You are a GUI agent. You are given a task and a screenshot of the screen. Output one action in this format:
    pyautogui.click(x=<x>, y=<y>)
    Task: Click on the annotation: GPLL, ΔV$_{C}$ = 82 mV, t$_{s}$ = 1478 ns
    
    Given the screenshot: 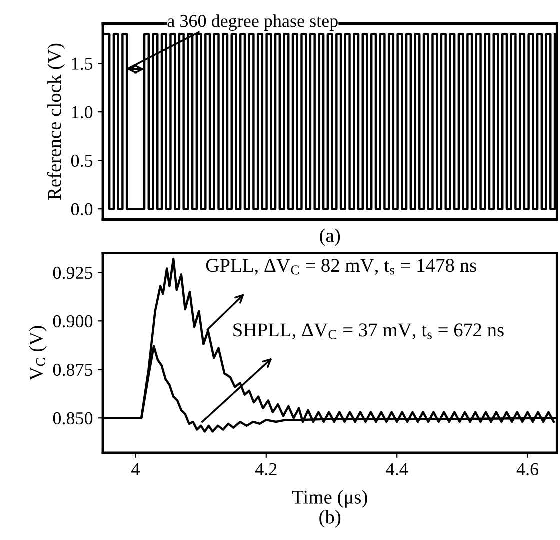 What is the action you would take?
    pyautogui.click(x=341, y=267)
    